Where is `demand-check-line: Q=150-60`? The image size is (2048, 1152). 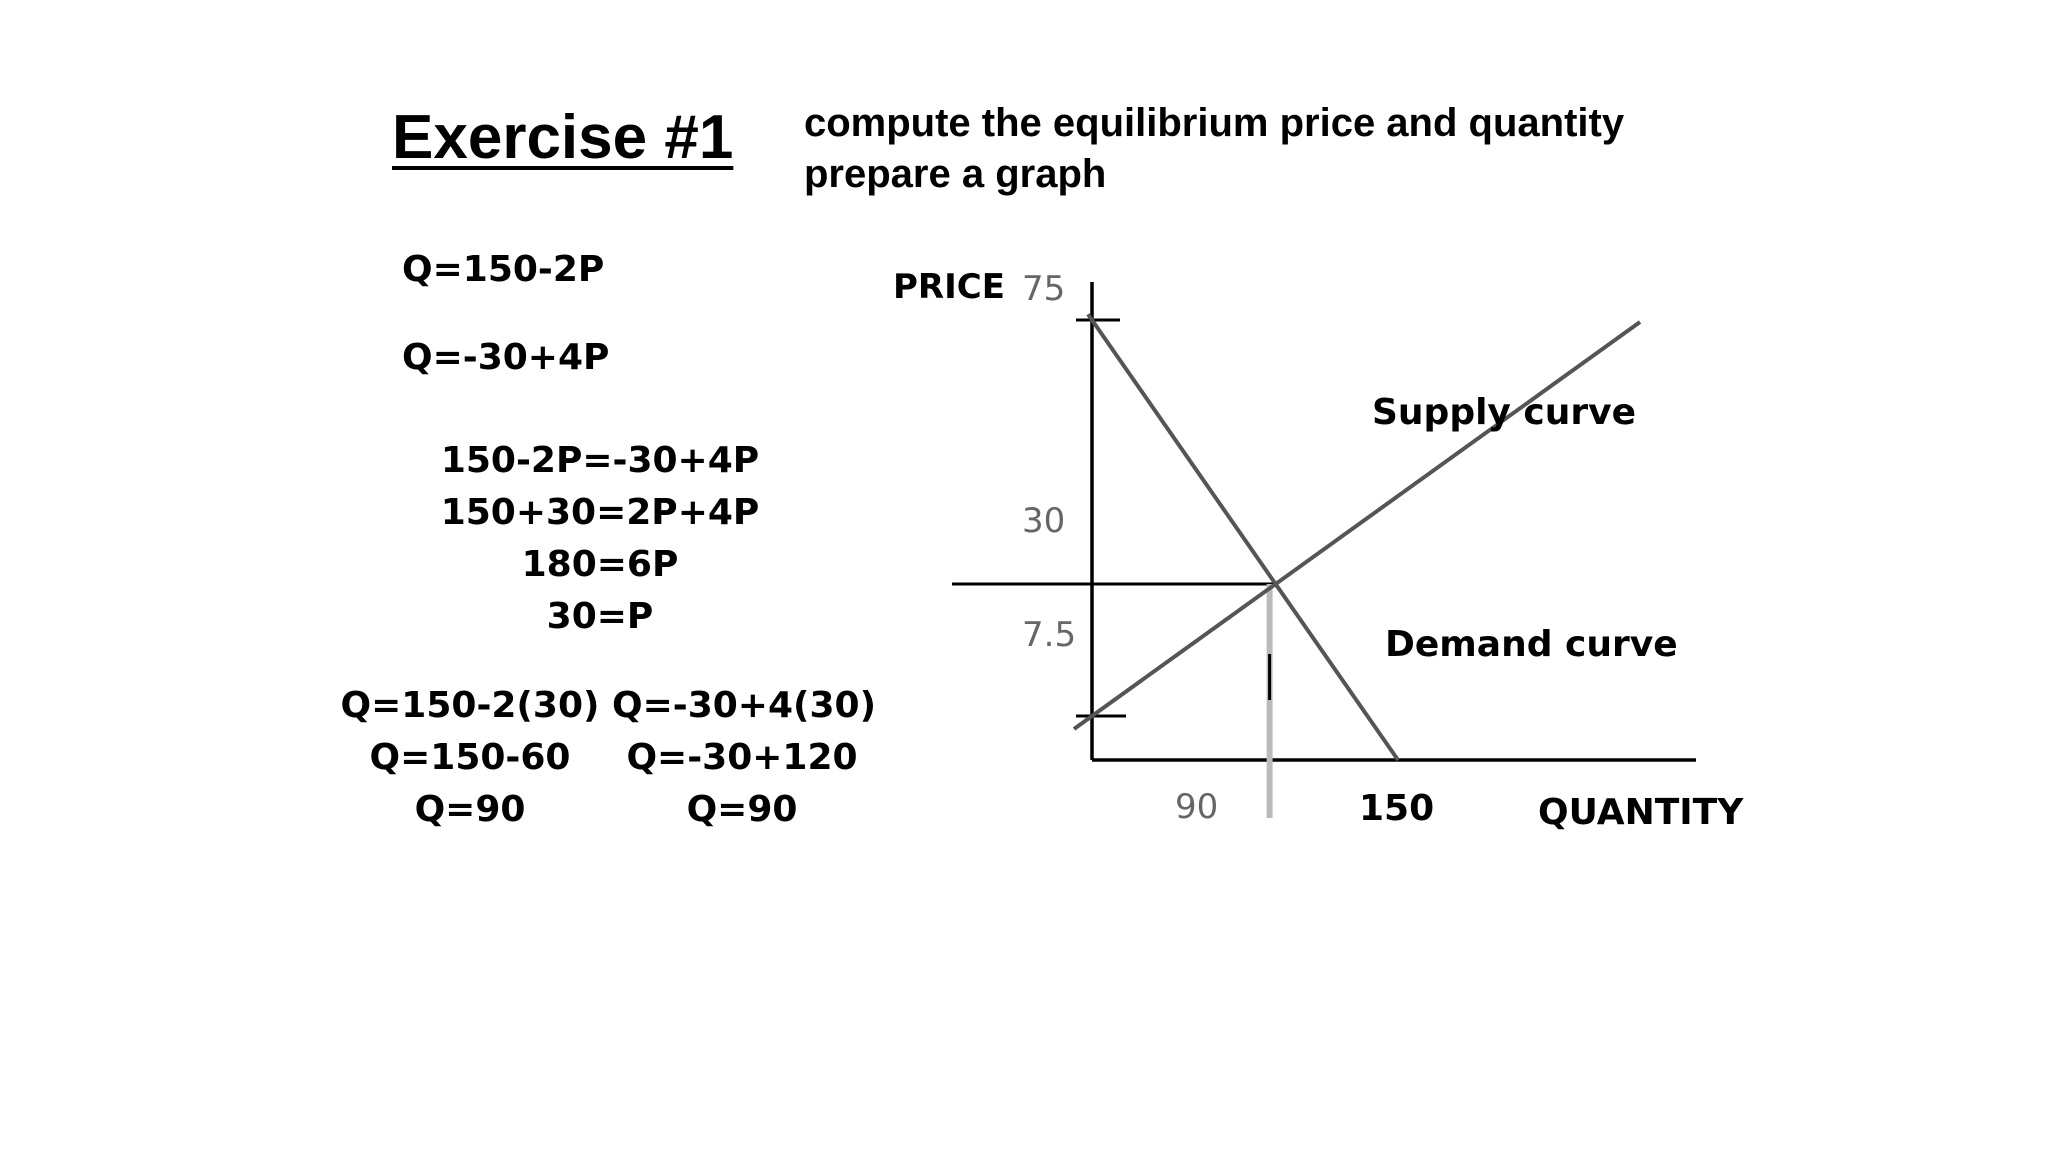
demand-check-line: Q=150-60 is located at coordinates (470, 757).